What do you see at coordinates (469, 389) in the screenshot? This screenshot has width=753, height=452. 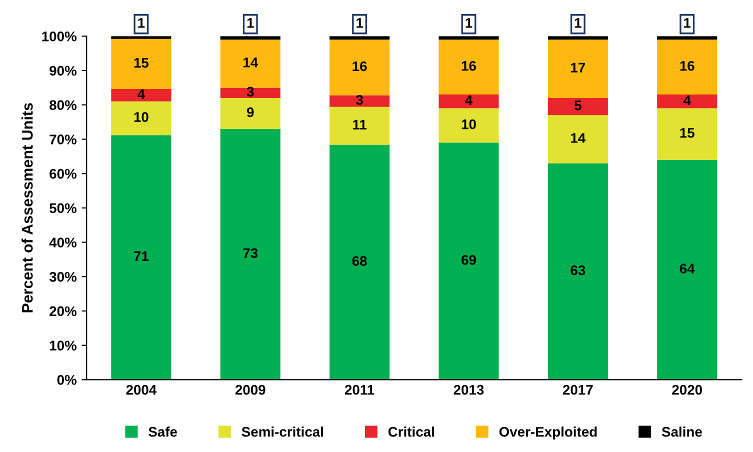 I see `x-tick-label: 2013` at bounding box center [469, 389].